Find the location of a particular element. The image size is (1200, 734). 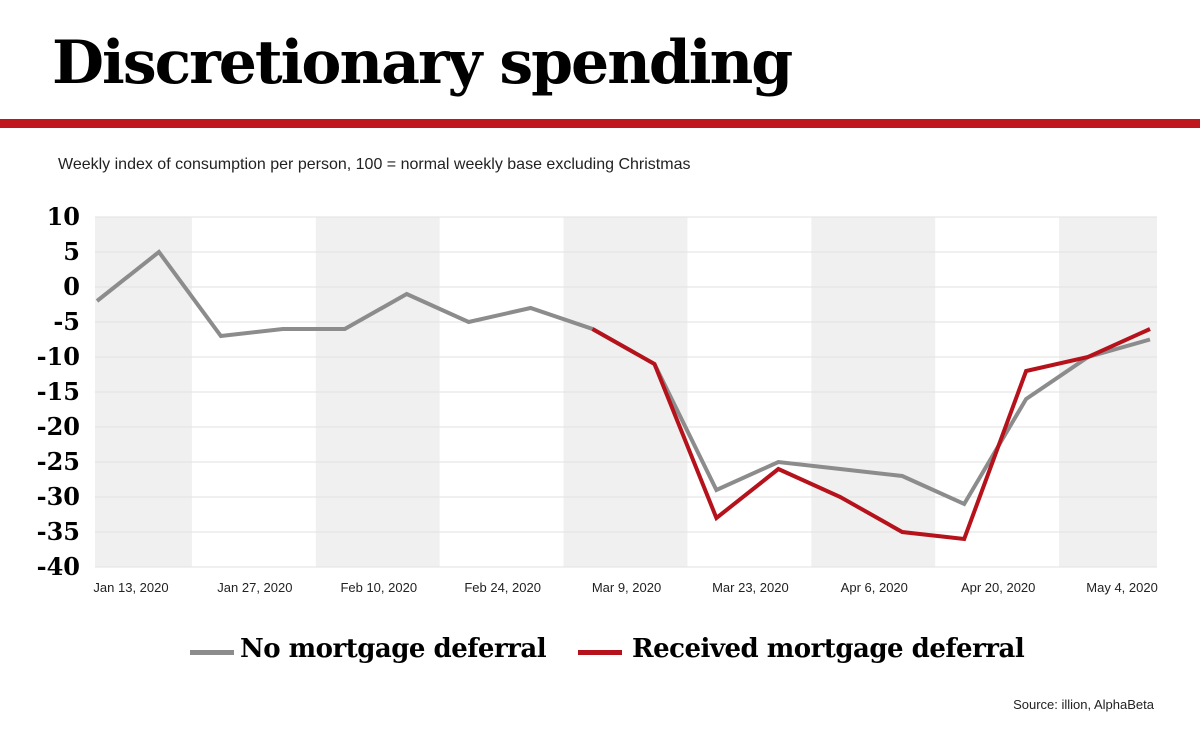

y-tick-label: -25 is located at coordinates (58, 461).